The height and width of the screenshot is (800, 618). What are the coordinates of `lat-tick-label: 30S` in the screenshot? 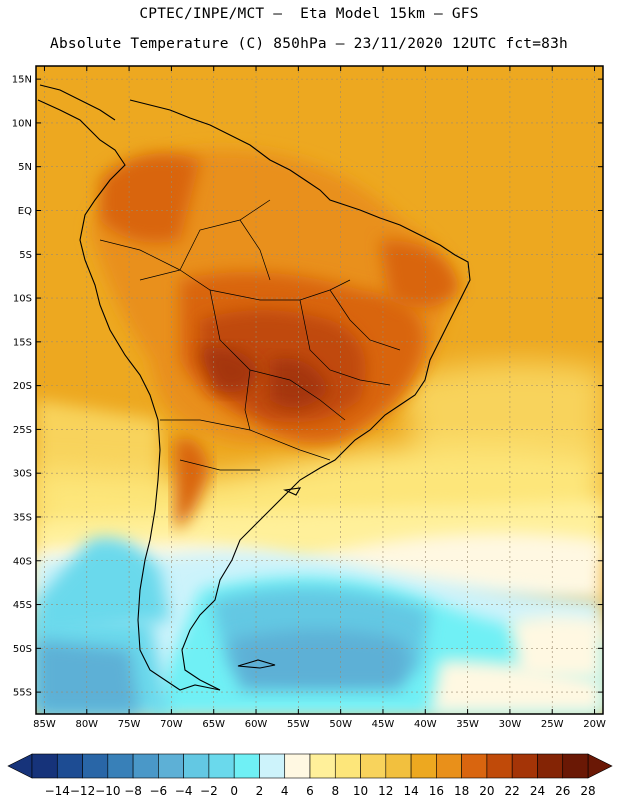 It's located at (22, 474).